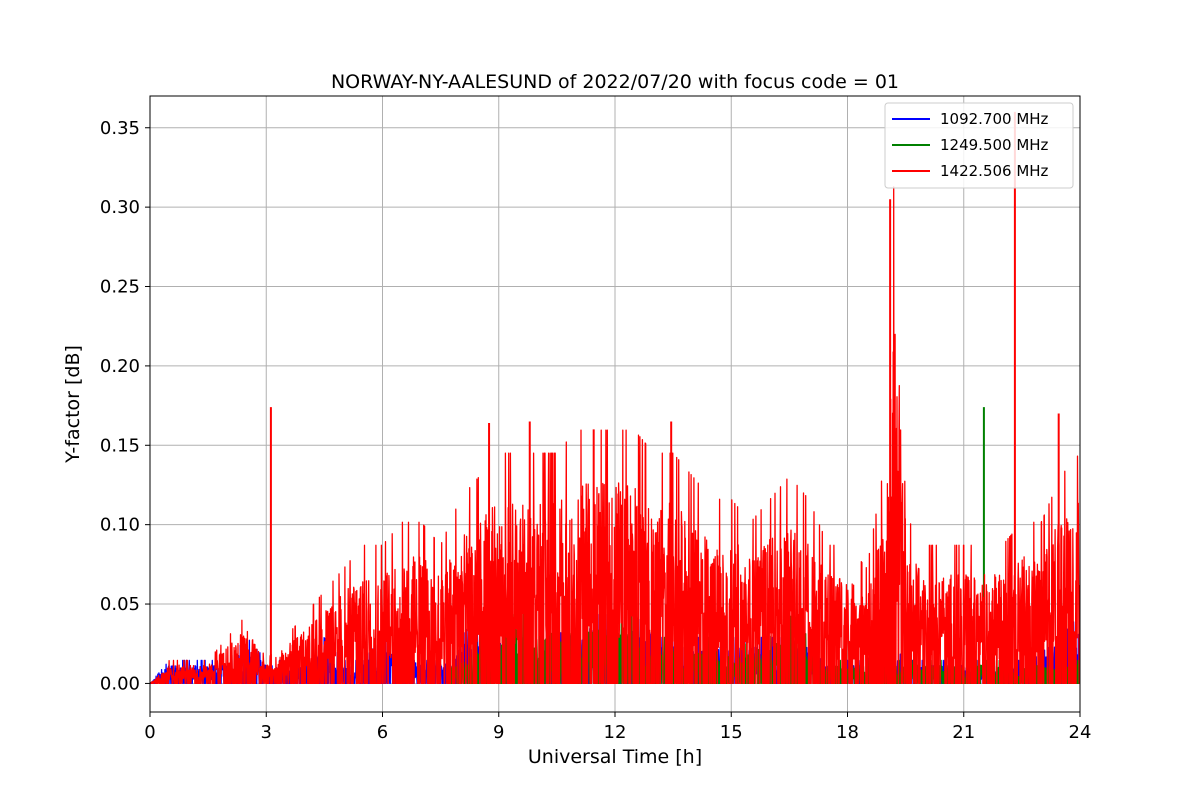 This screenshot has width=1200, height=800. Describe the element at coordinates (120, 445) in the screenshot. I see `y-tick-label: 0.15` at that location.